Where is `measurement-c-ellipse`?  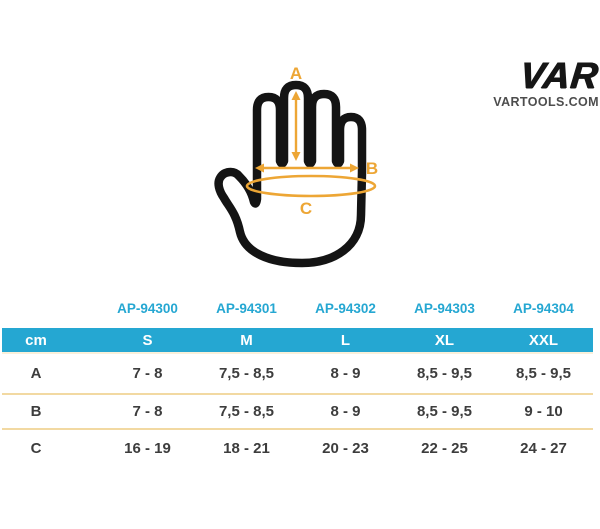 measurement-c-ellipse is located at coordinates (311, 186).